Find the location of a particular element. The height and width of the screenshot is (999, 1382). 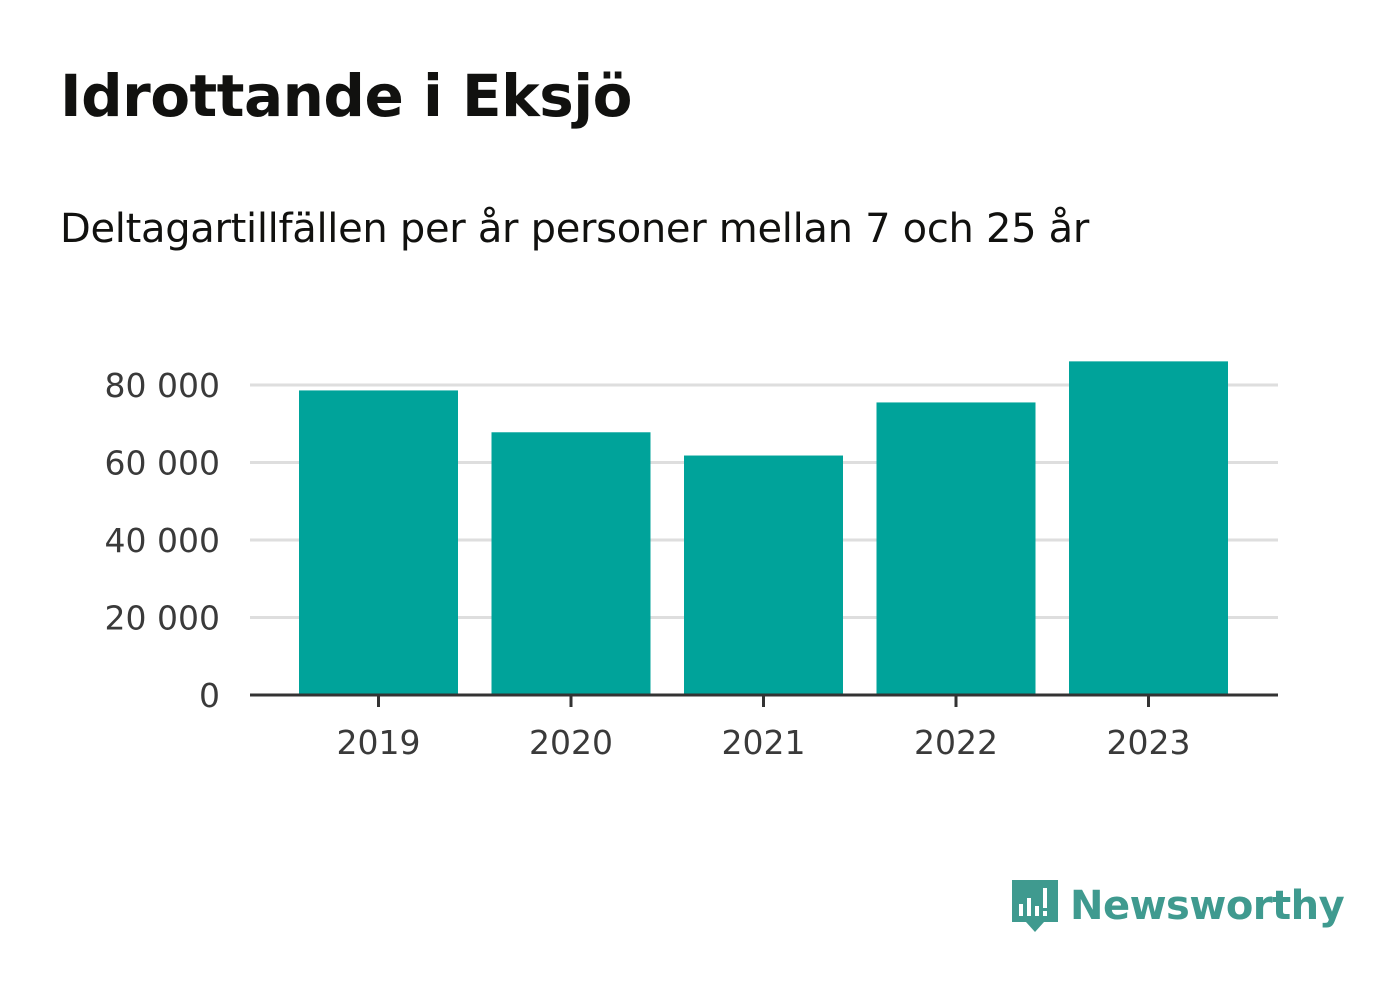

bar-2022 is located at coordinates (956, 548).